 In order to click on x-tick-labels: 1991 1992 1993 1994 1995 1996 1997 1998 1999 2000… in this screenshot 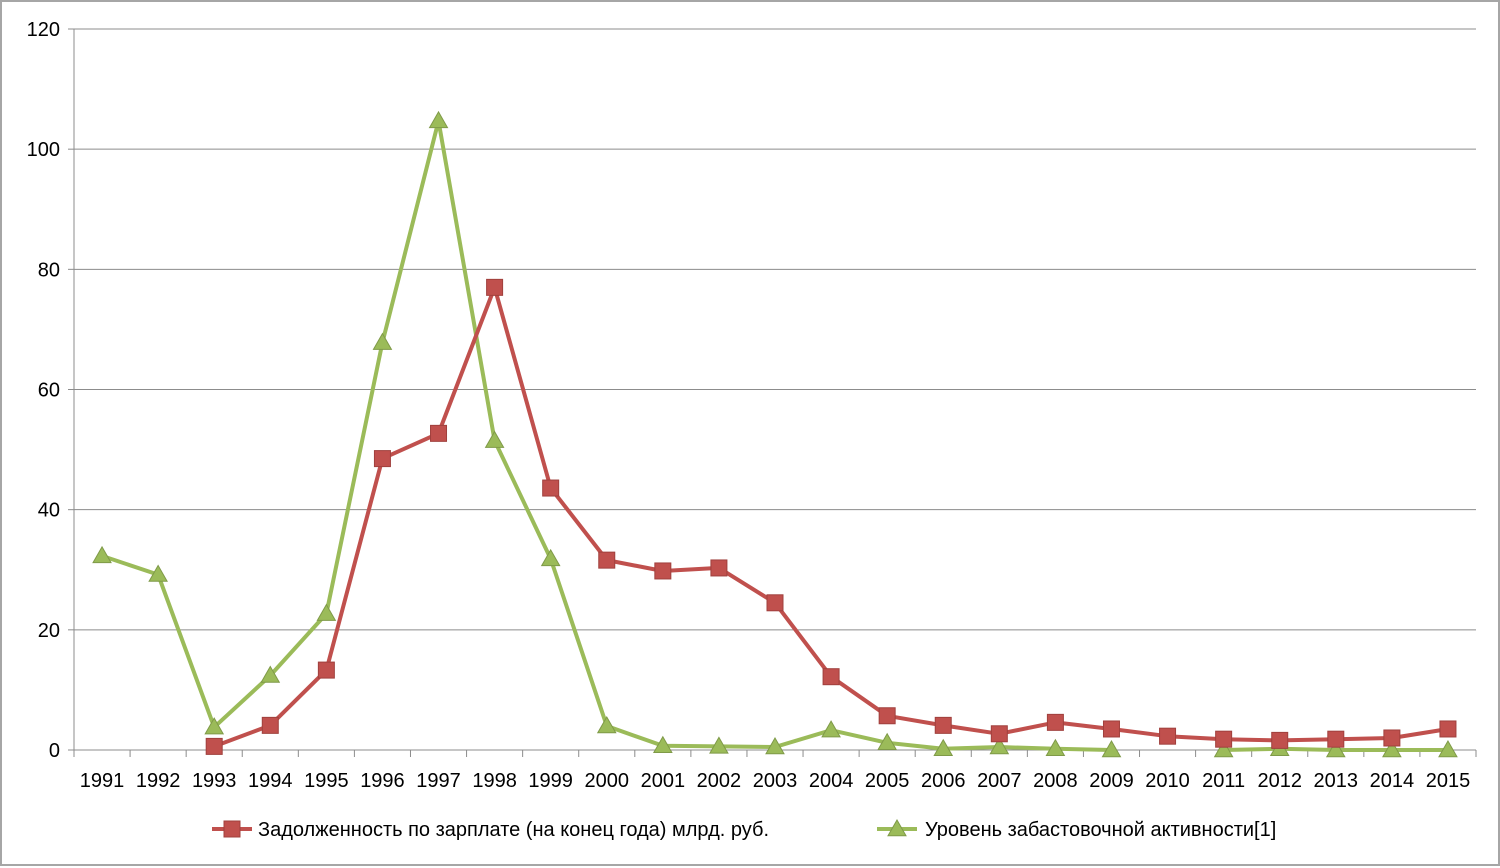, I will do `click(775, 781)`.